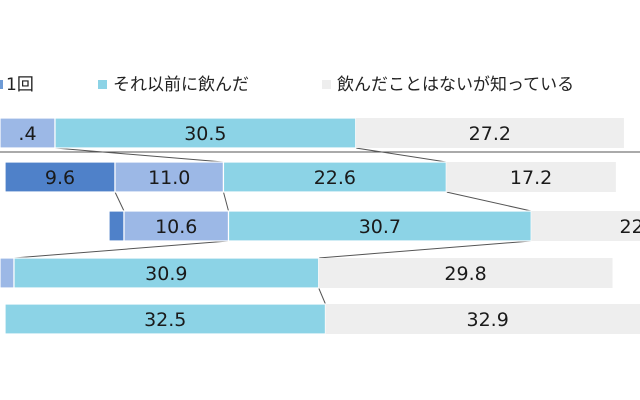  I want to click on data-label: 30.5, so click(205, 134).